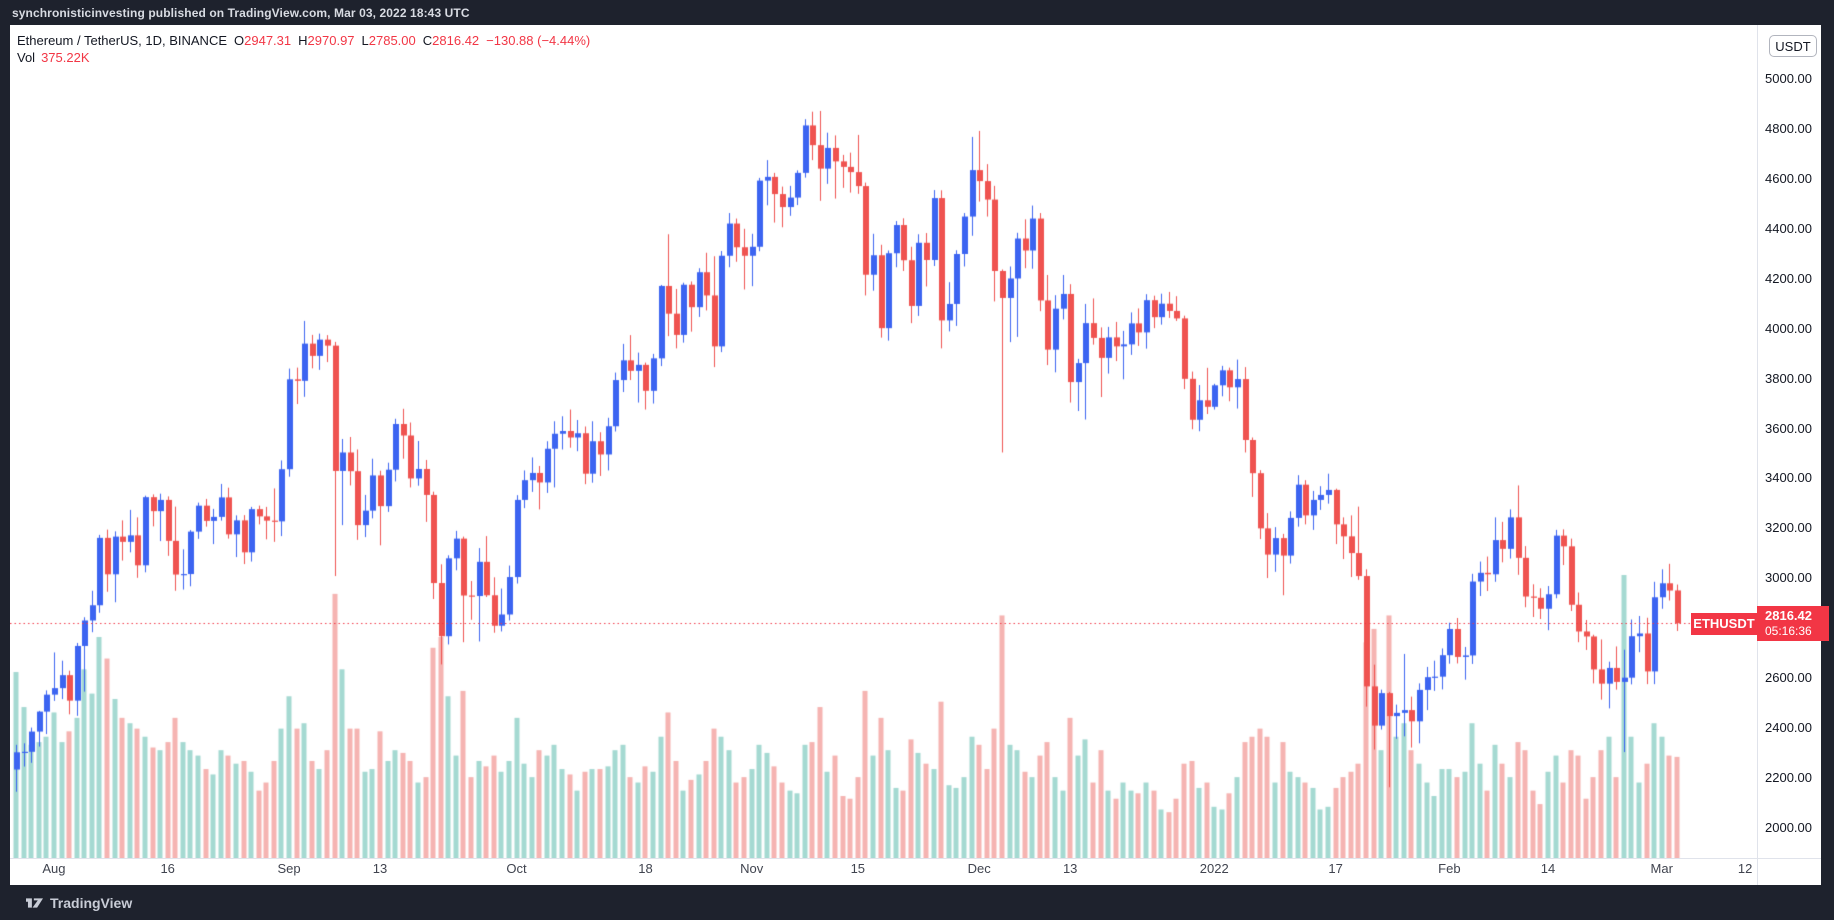 This screenshot has width=1834, height=920. What do you see at coordinates (752, 868) in the screenshot?
I see `time-tick-label: Nov` at bounding box center [752, 868].